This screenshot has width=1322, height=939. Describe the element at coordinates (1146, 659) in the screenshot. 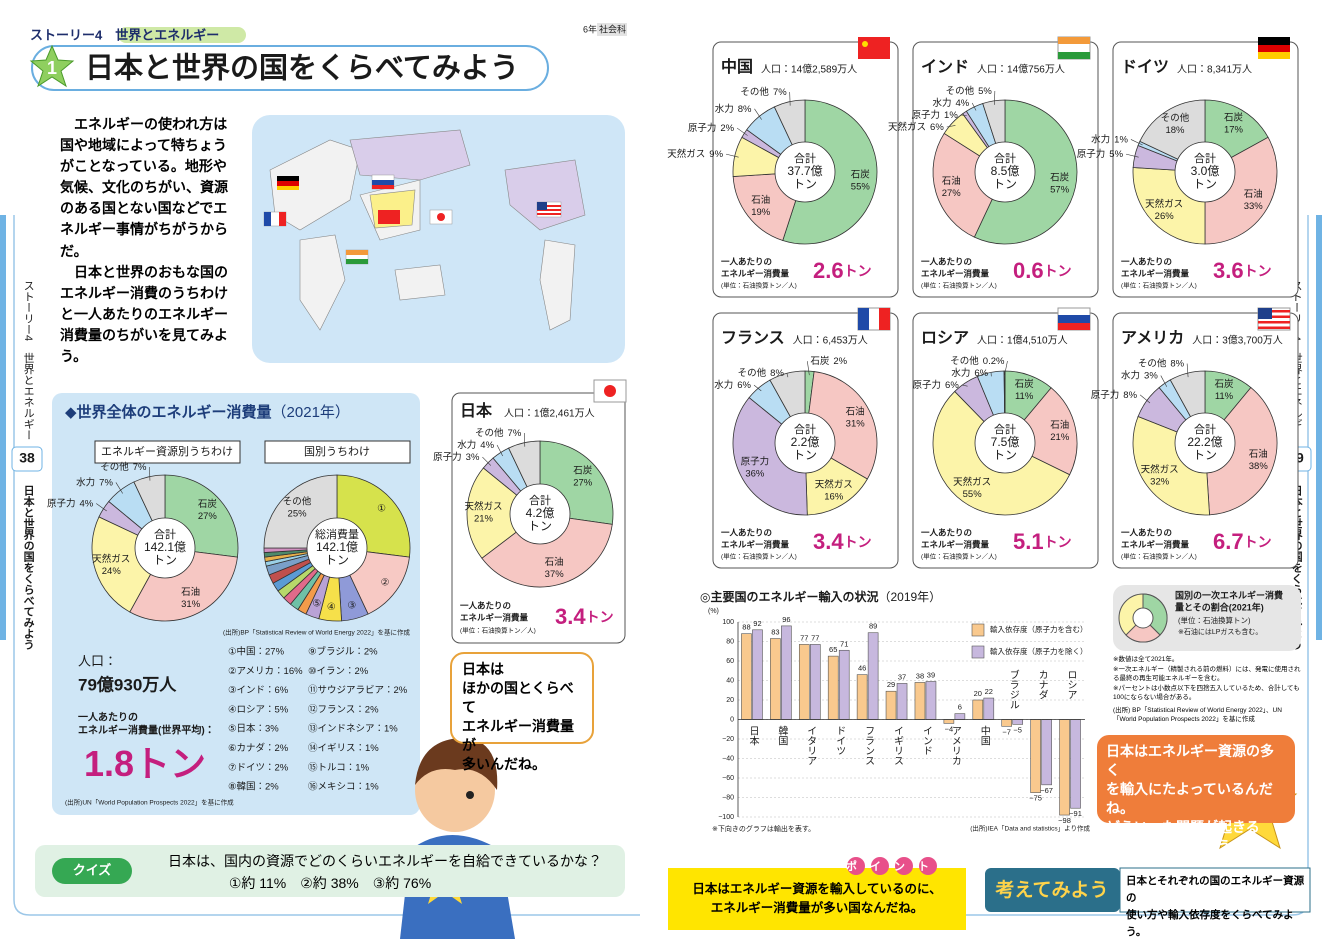

I see `note: ※数値は全て2021年。` at that location.